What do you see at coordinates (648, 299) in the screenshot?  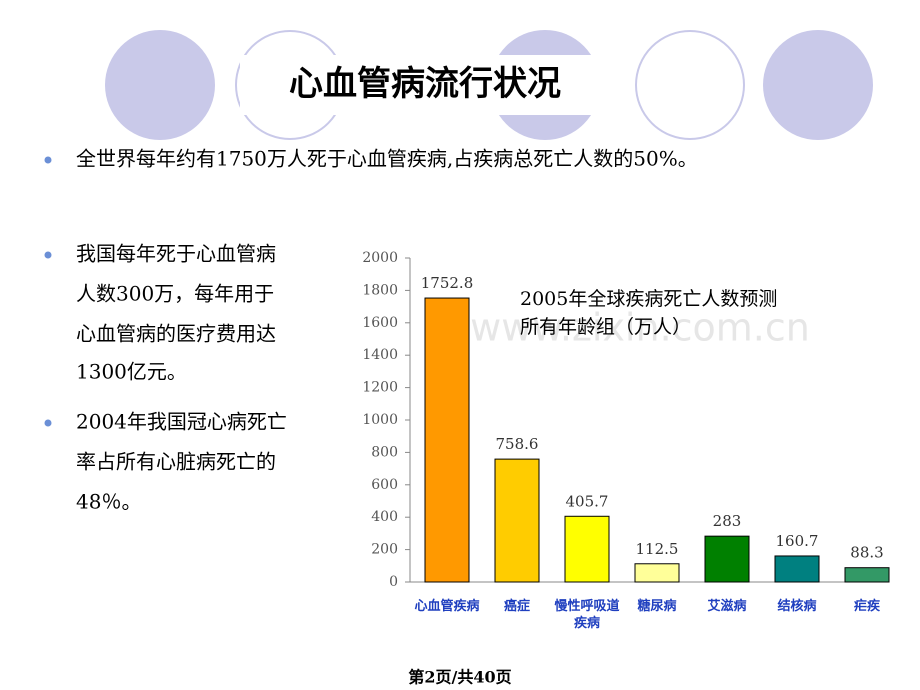 I see `chart-title: 2005年全球疾病死亡人数预测` at bounding box center [648, 299].